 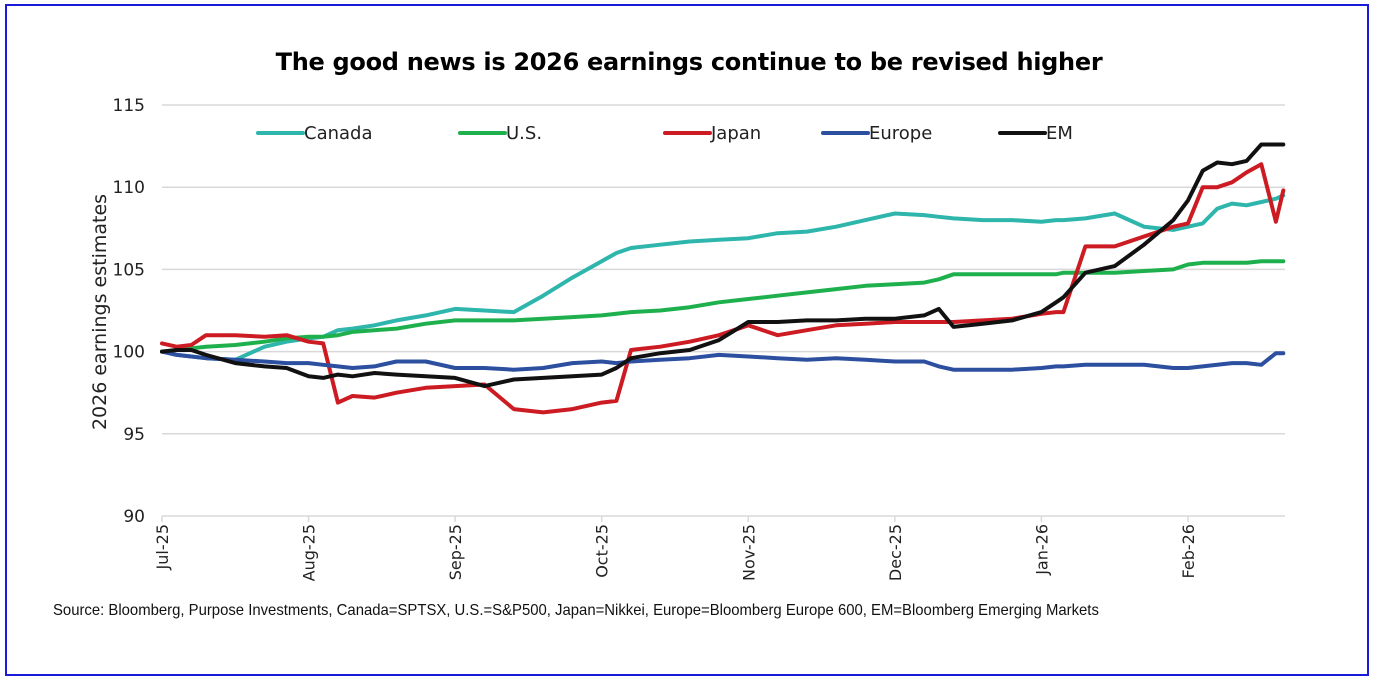 I want to click on y-tick-label: 115, so click(x=129, y=106).